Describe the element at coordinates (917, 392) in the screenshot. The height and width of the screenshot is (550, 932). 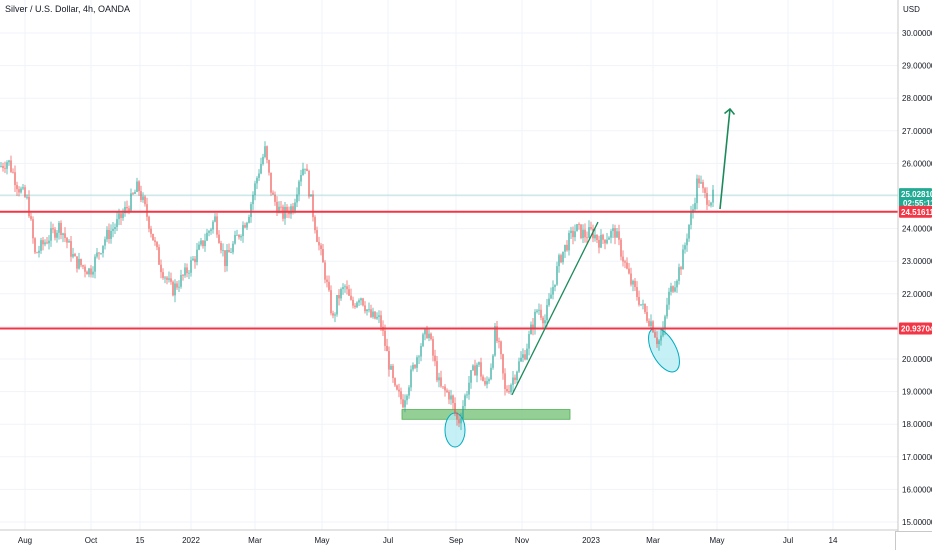
I see `y-tick-label: 19.00000` at that location.